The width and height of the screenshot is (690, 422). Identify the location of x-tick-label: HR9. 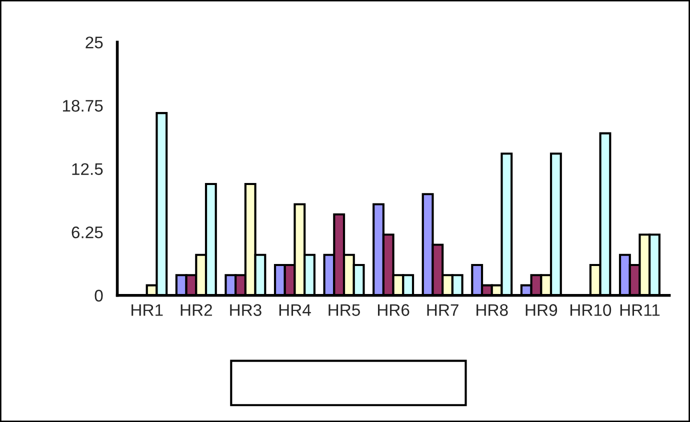
(542, 310).